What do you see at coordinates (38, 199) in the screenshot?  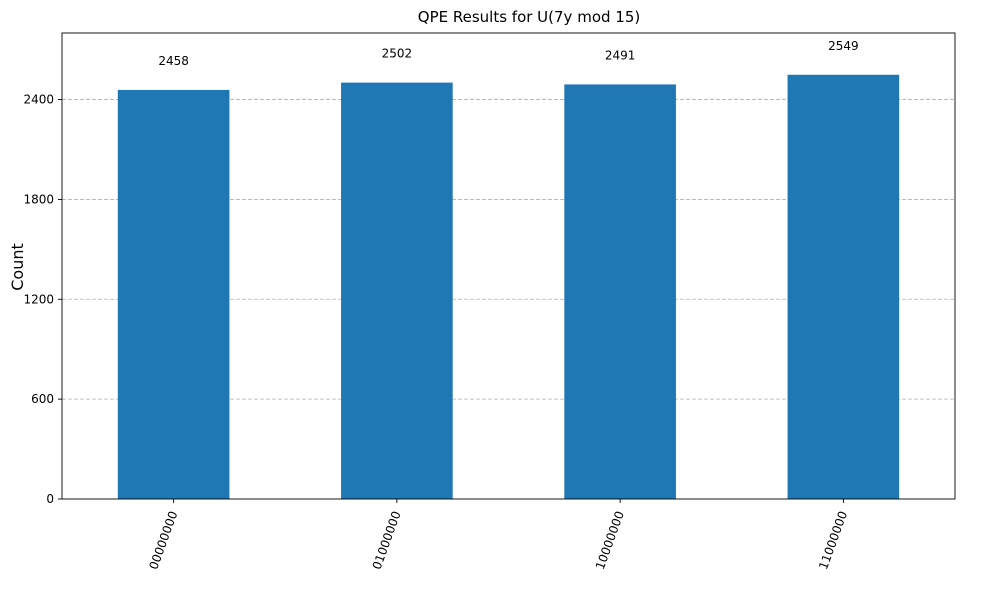 I see `y-tick-label: 1800` at bounding box center [38, 199].